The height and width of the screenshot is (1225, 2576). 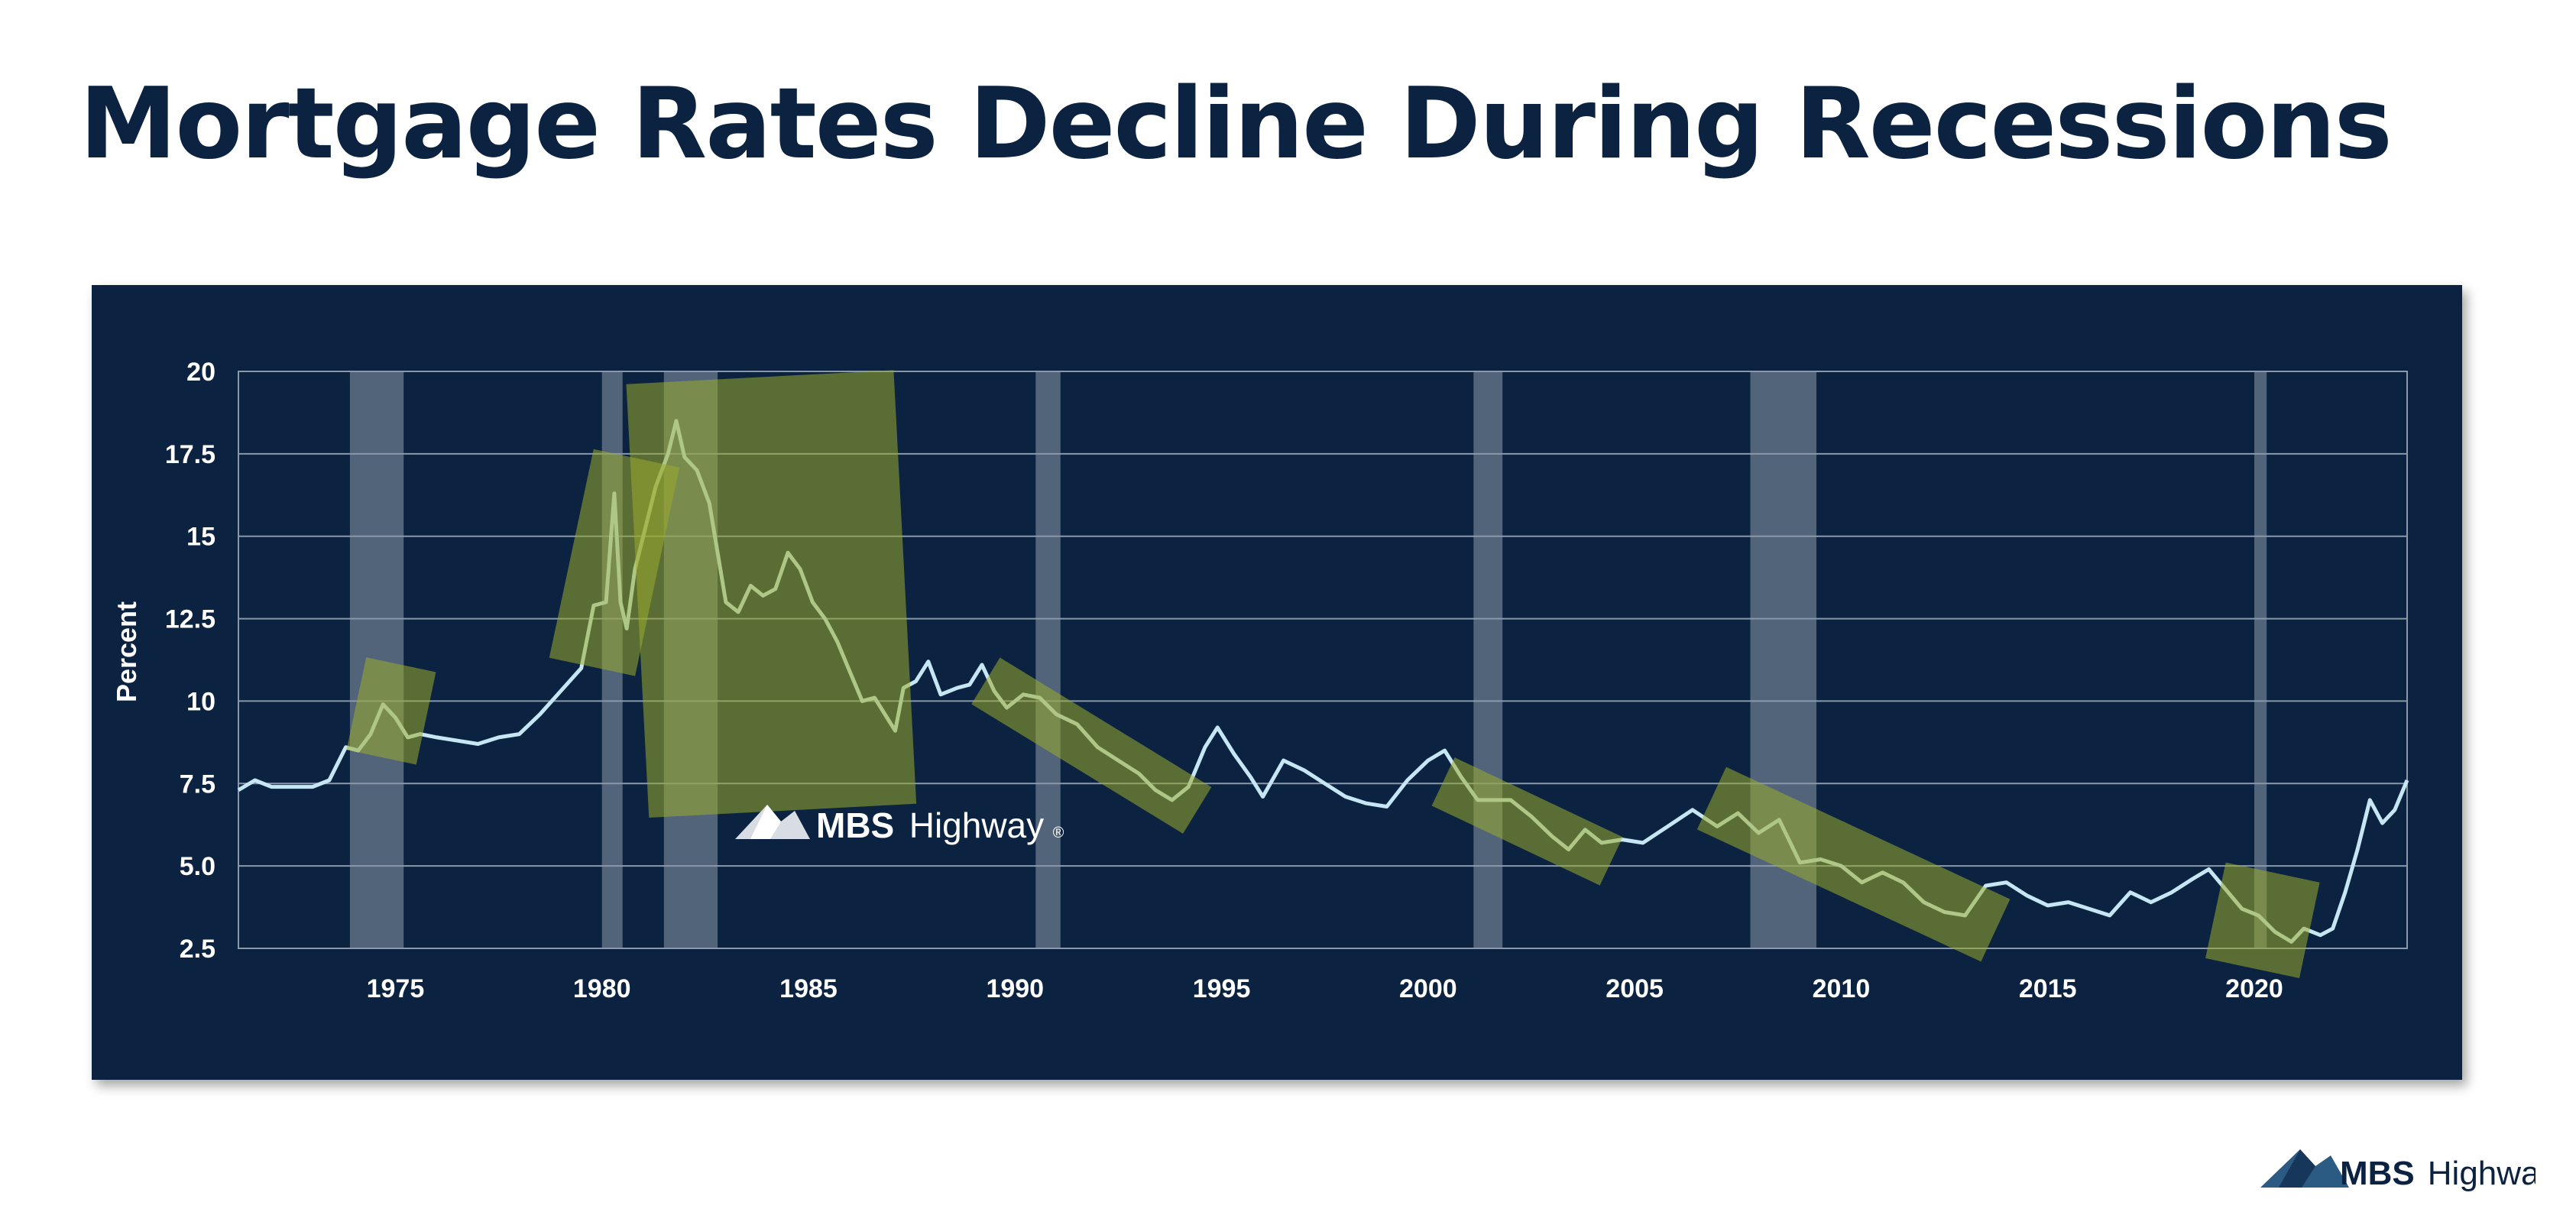 I want to click on y-tick-label-0: 2.5, so click(x=197, y=949).